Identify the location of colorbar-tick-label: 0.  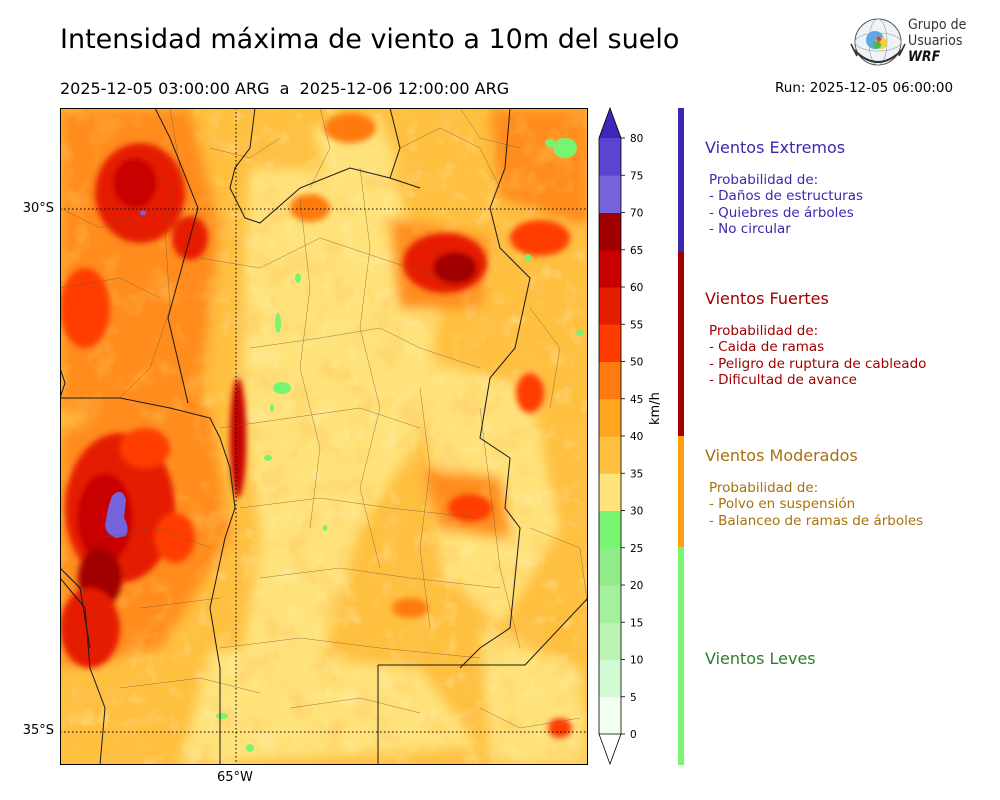
(633, 735).